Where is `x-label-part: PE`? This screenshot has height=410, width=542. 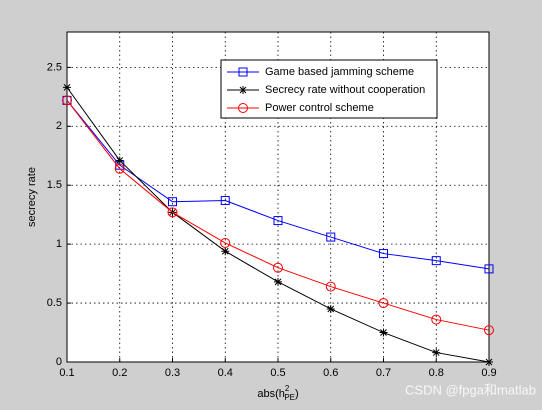 x-label-part: PE is located at coordinates (289, 397).